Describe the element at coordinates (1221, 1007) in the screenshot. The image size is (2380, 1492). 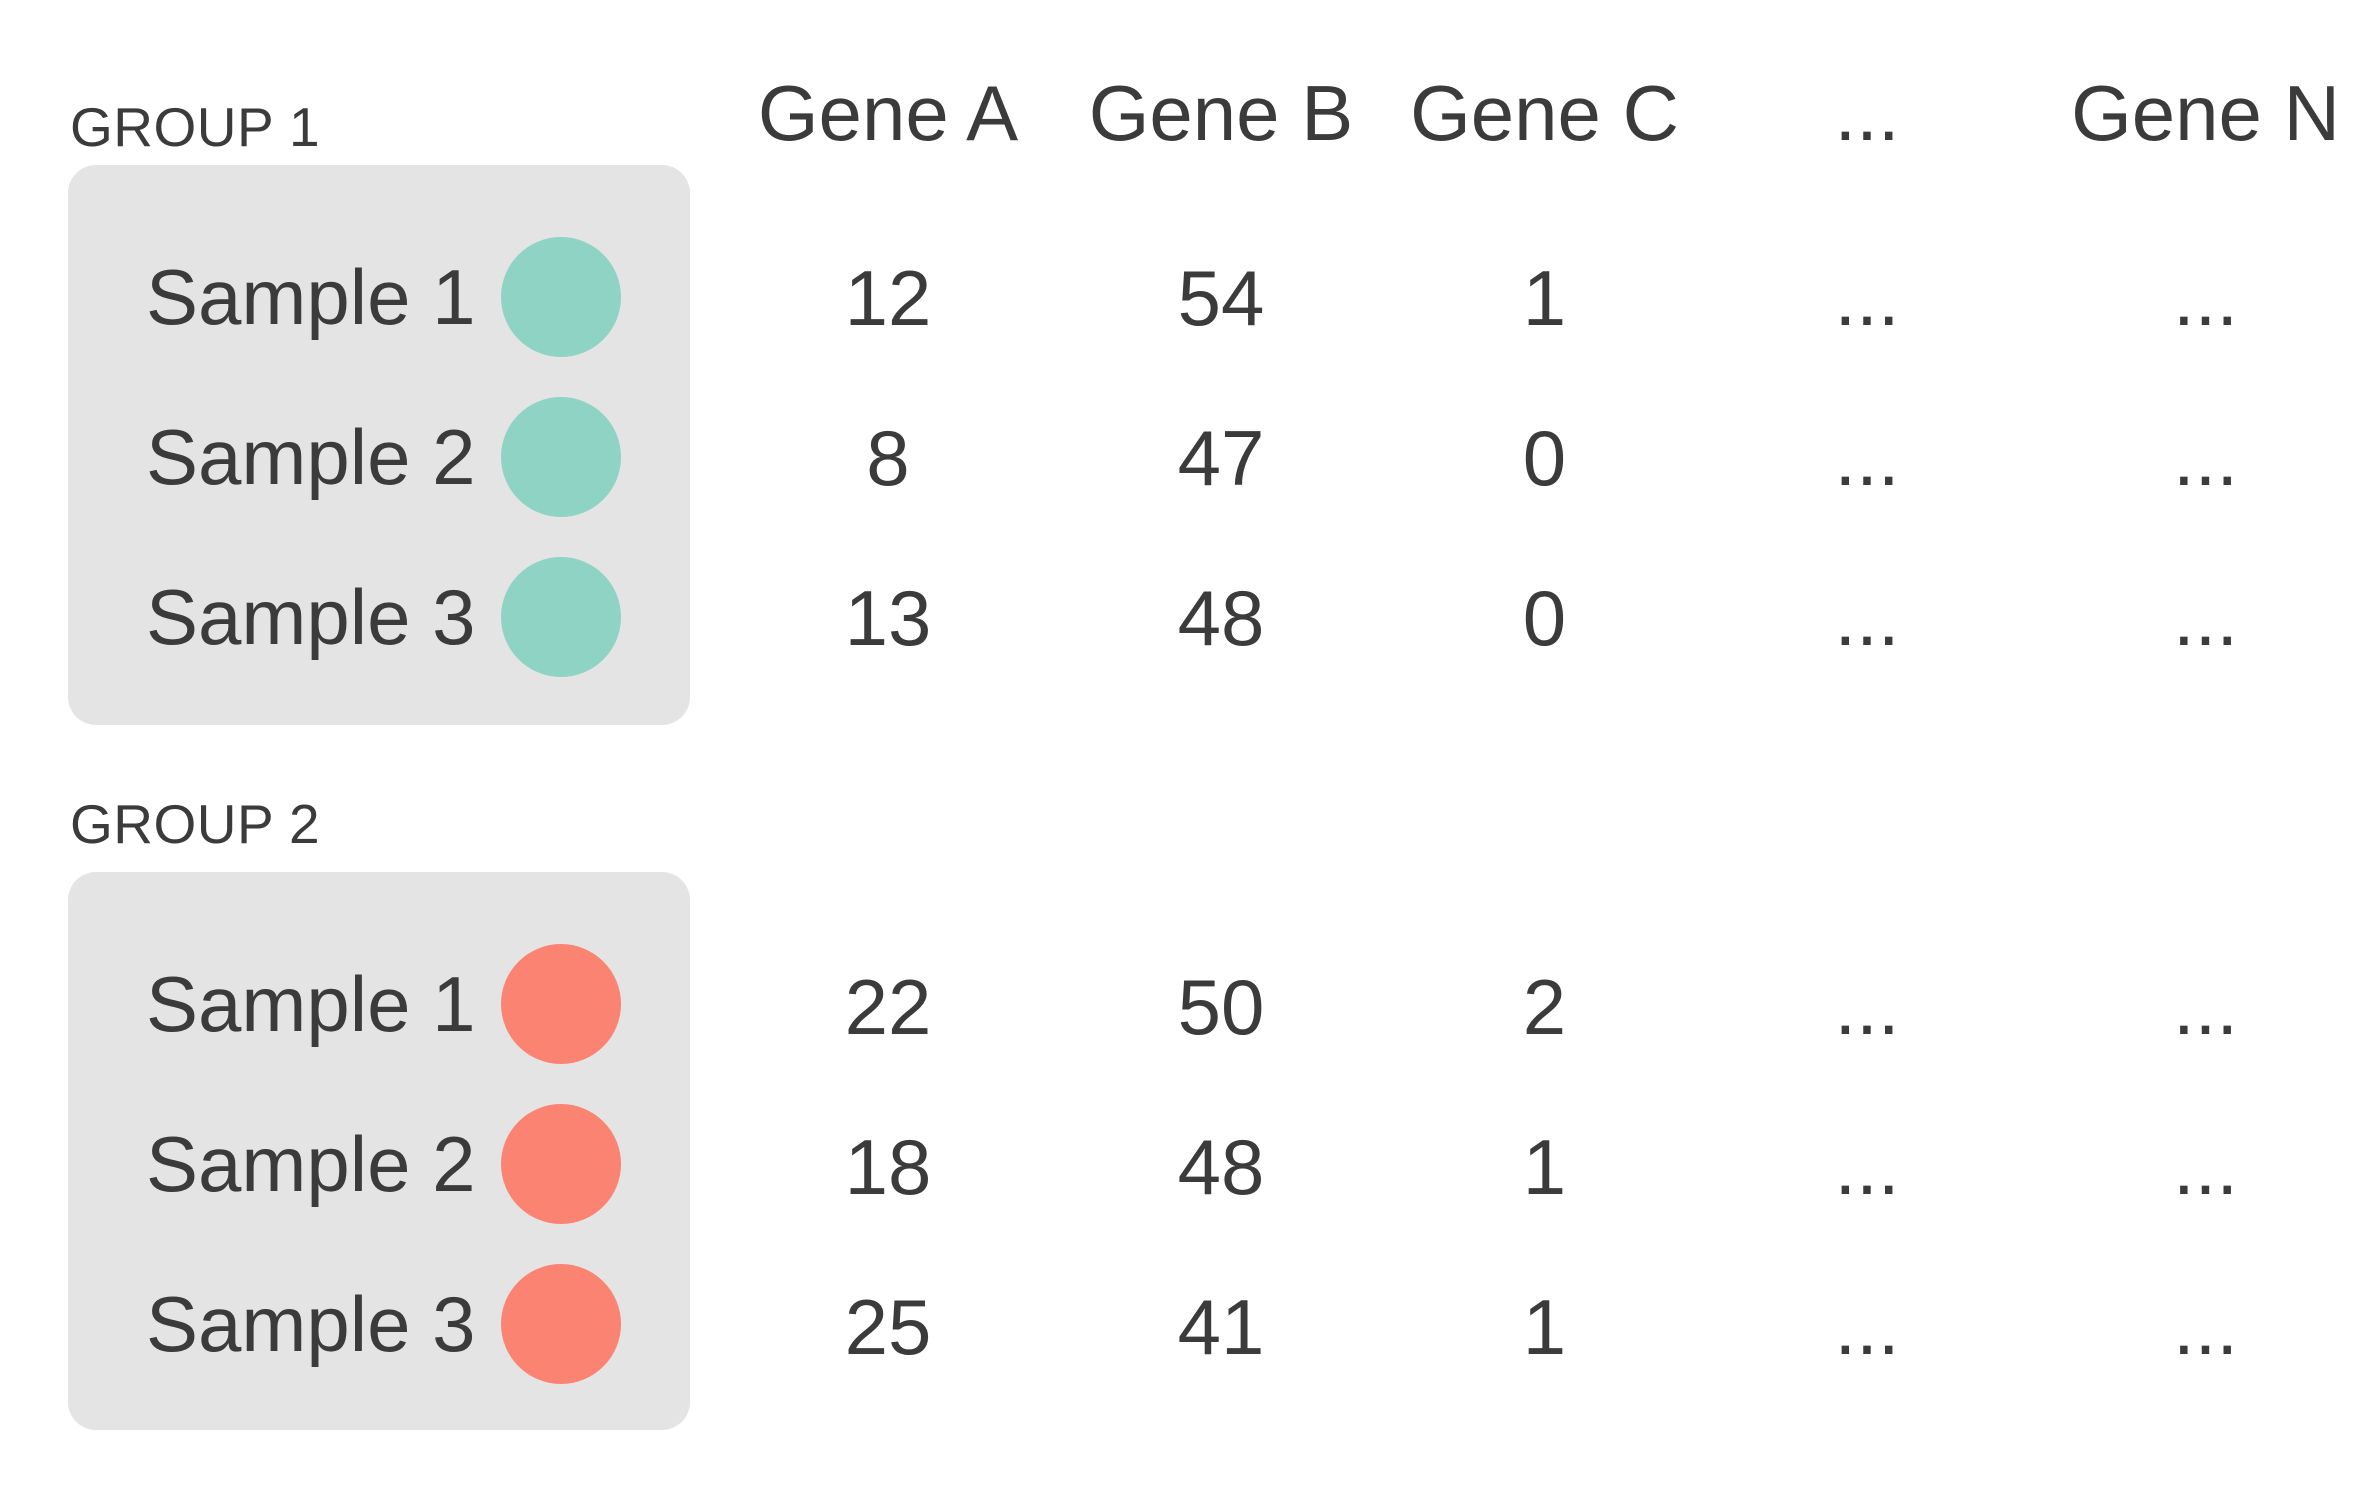
I see `count-cell: 50` at that location.